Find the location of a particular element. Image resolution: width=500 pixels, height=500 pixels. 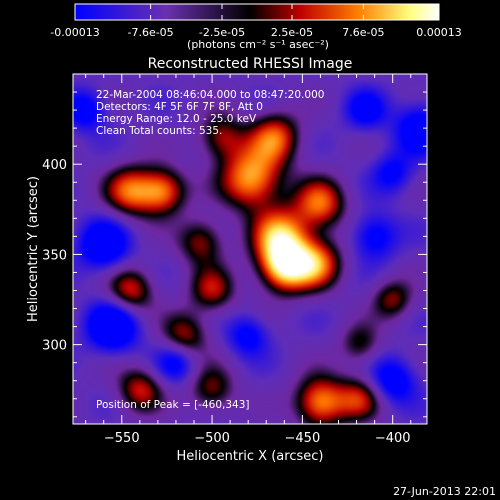

y-tick-label: 400 is located at coordinates (54, 165).